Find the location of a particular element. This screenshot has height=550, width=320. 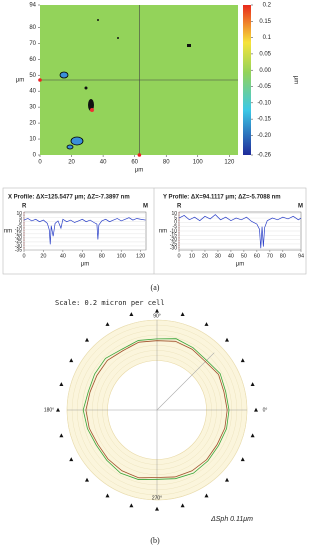

angle-label: 180° is located at coordinates (49, 410).